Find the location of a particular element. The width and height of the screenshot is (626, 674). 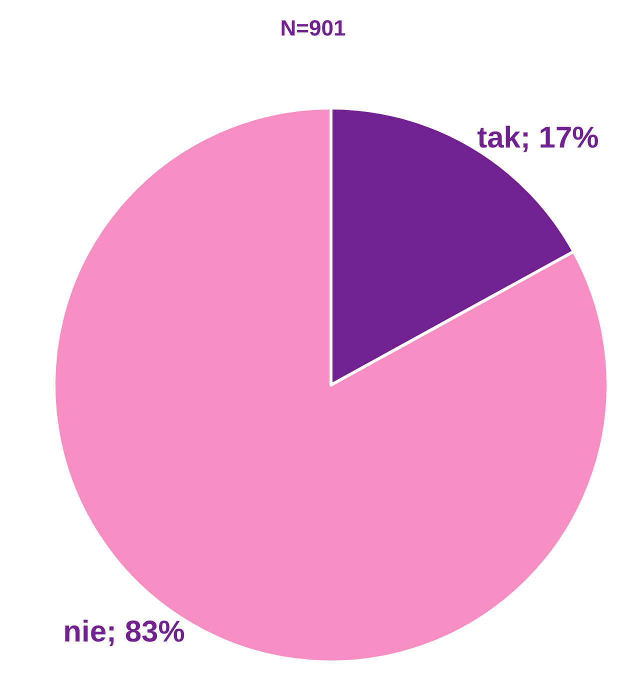

data-label: ; 83% is located at coordinates (145, 632).